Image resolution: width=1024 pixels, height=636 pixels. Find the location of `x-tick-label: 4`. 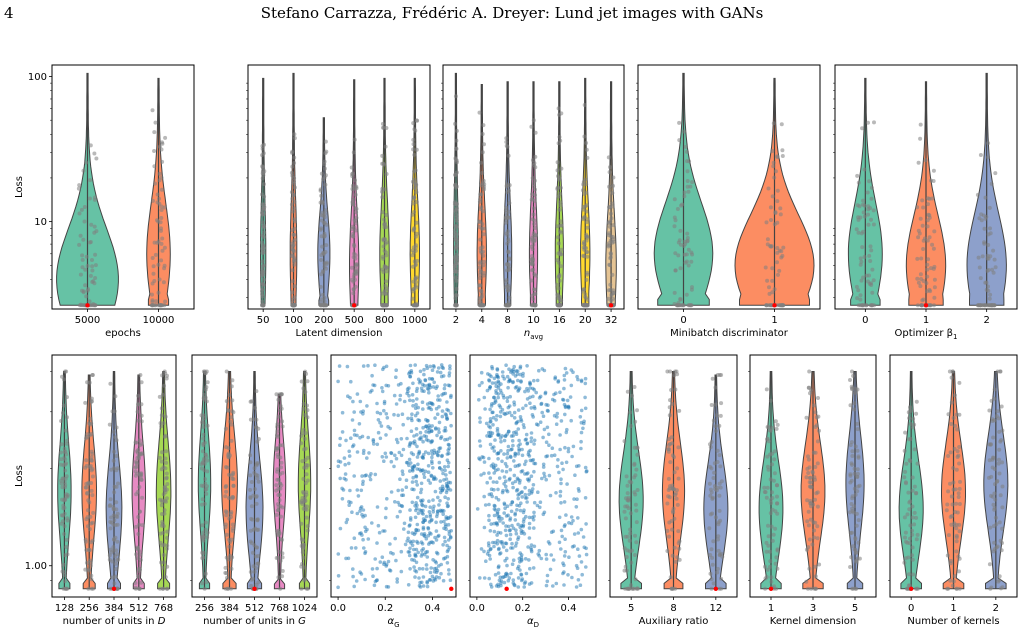

x-tick-label: 4 is located at coordinates (482, 320).